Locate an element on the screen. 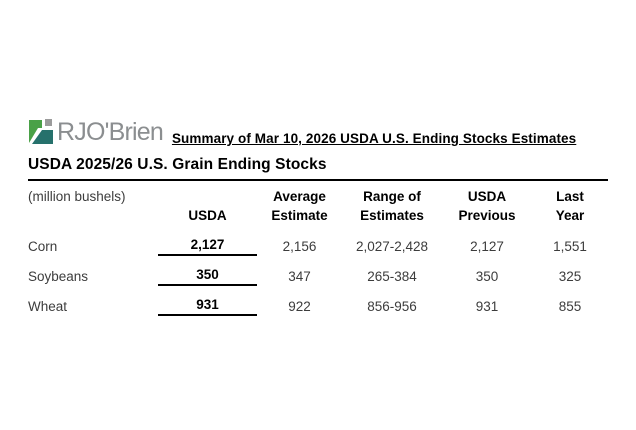 The height and width of the screenshot is (430, 636). range-of-estimates-value: 856-956 is located at coordinates (392, 306).